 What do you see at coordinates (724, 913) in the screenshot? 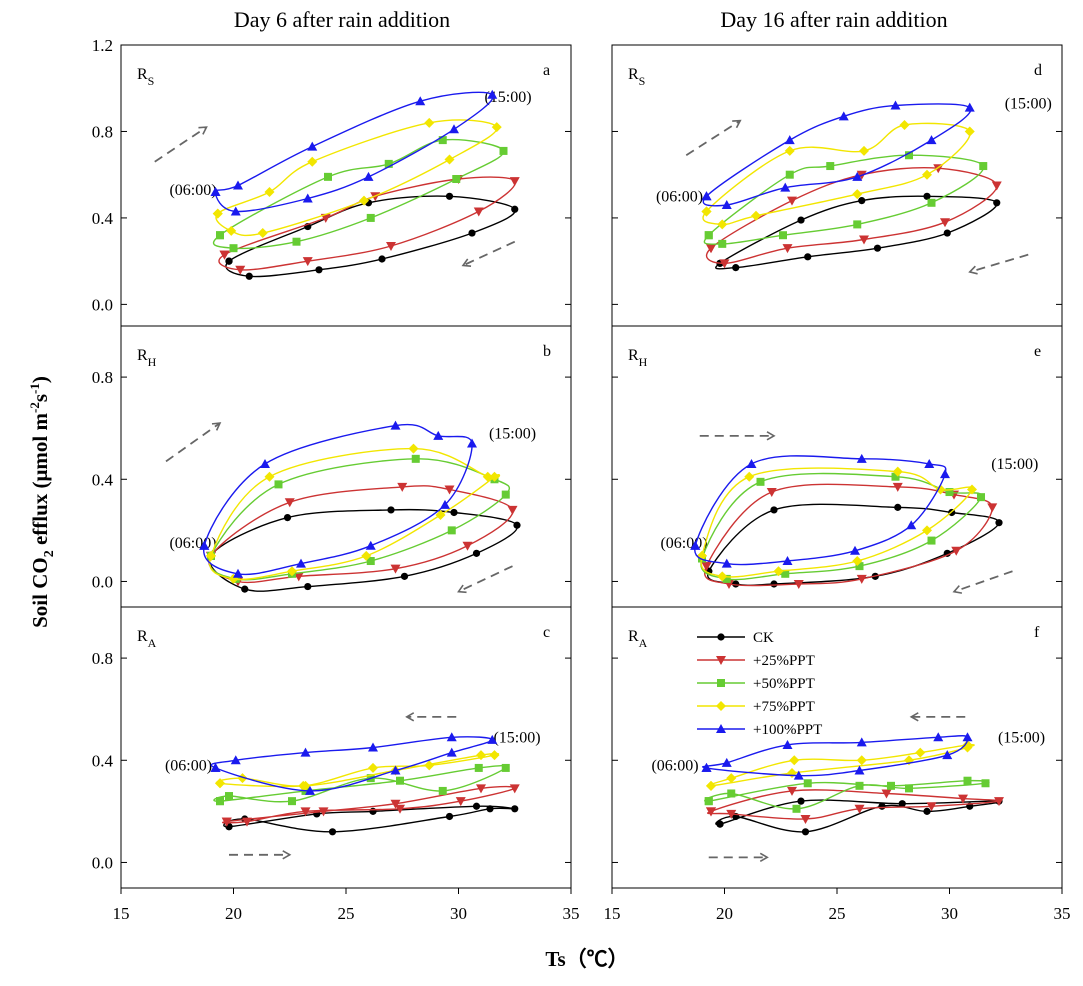
I see `x-tick-label: 20` at bounding box center [724, 913].